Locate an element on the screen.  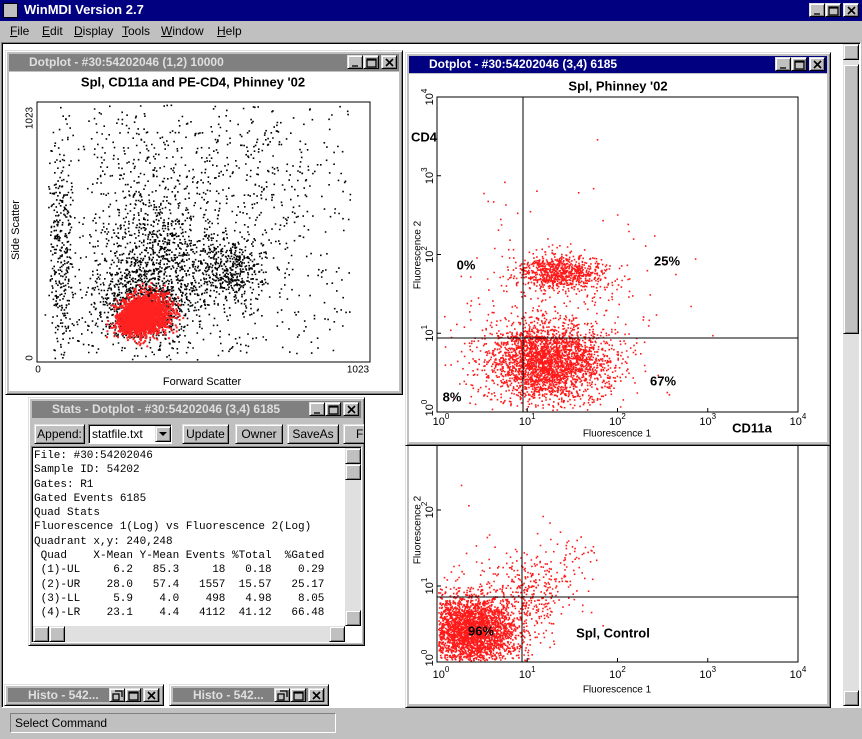
stats-cell: (1)-UL is located at coordinates (60, 570).